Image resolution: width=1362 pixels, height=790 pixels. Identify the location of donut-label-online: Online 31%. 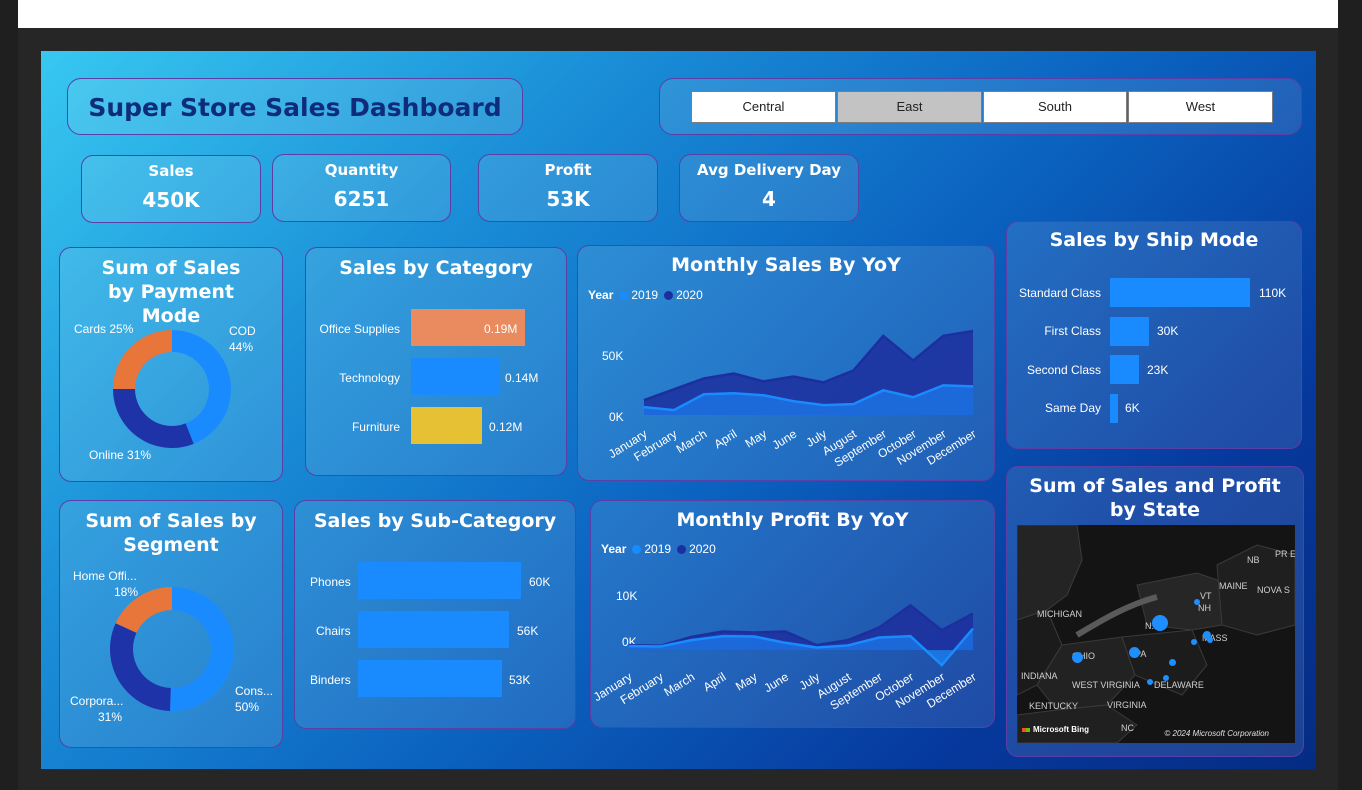
(120, 455).